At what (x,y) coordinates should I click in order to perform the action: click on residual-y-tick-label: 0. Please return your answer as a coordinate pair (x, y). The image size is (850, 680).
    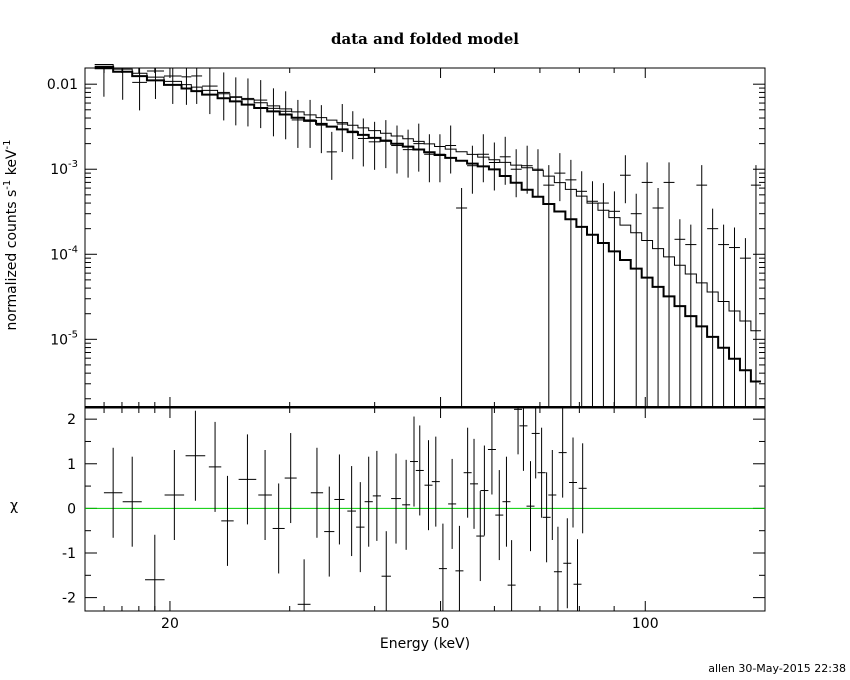
    Looking at the image, I should click on (71, 509).